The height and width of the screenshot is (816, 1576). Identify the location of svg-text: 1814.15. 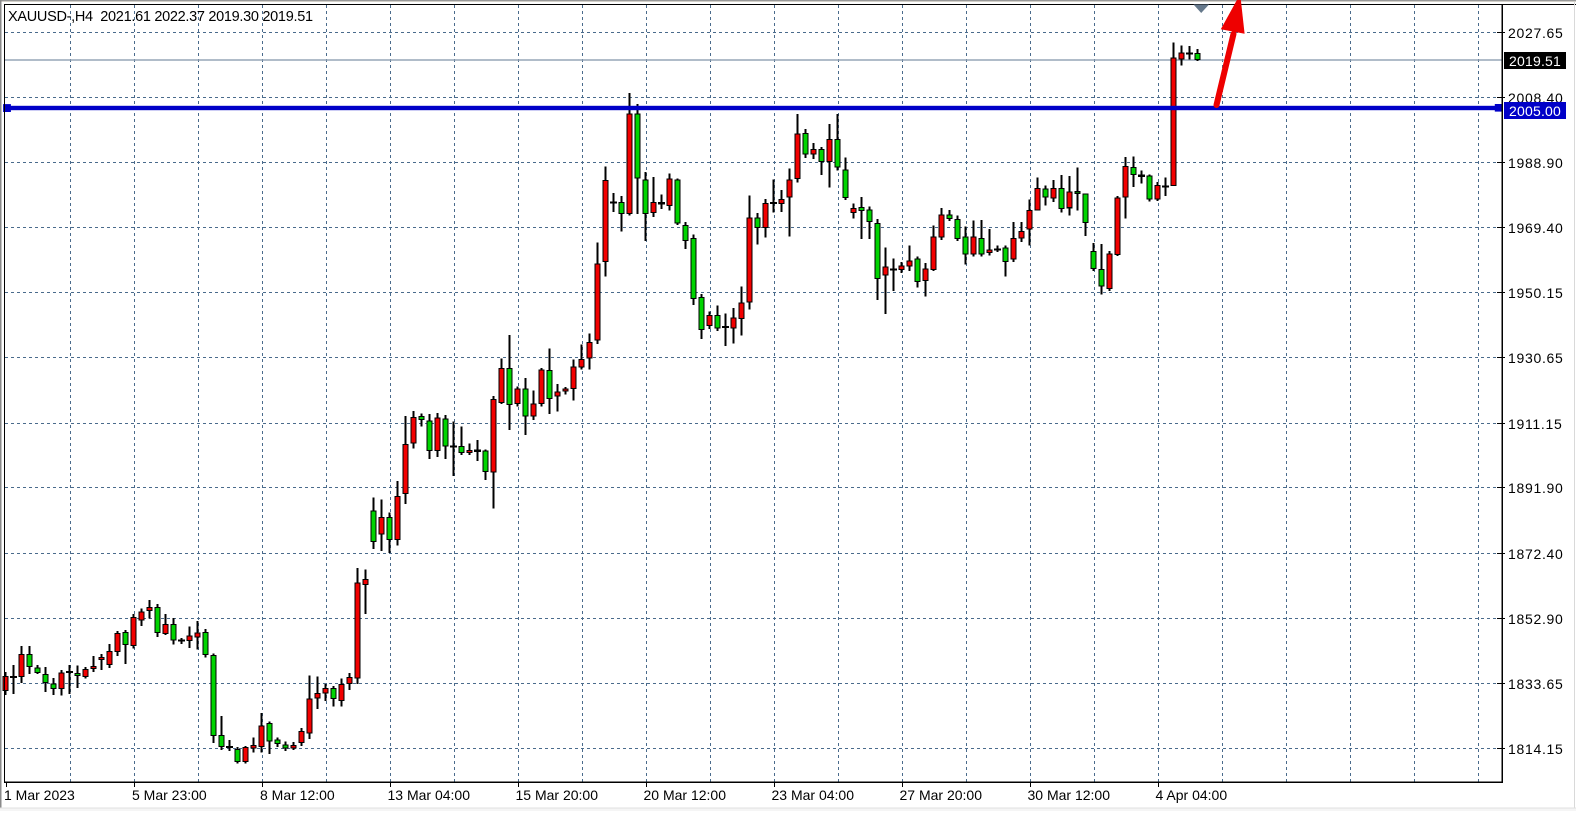
(1536, 749).